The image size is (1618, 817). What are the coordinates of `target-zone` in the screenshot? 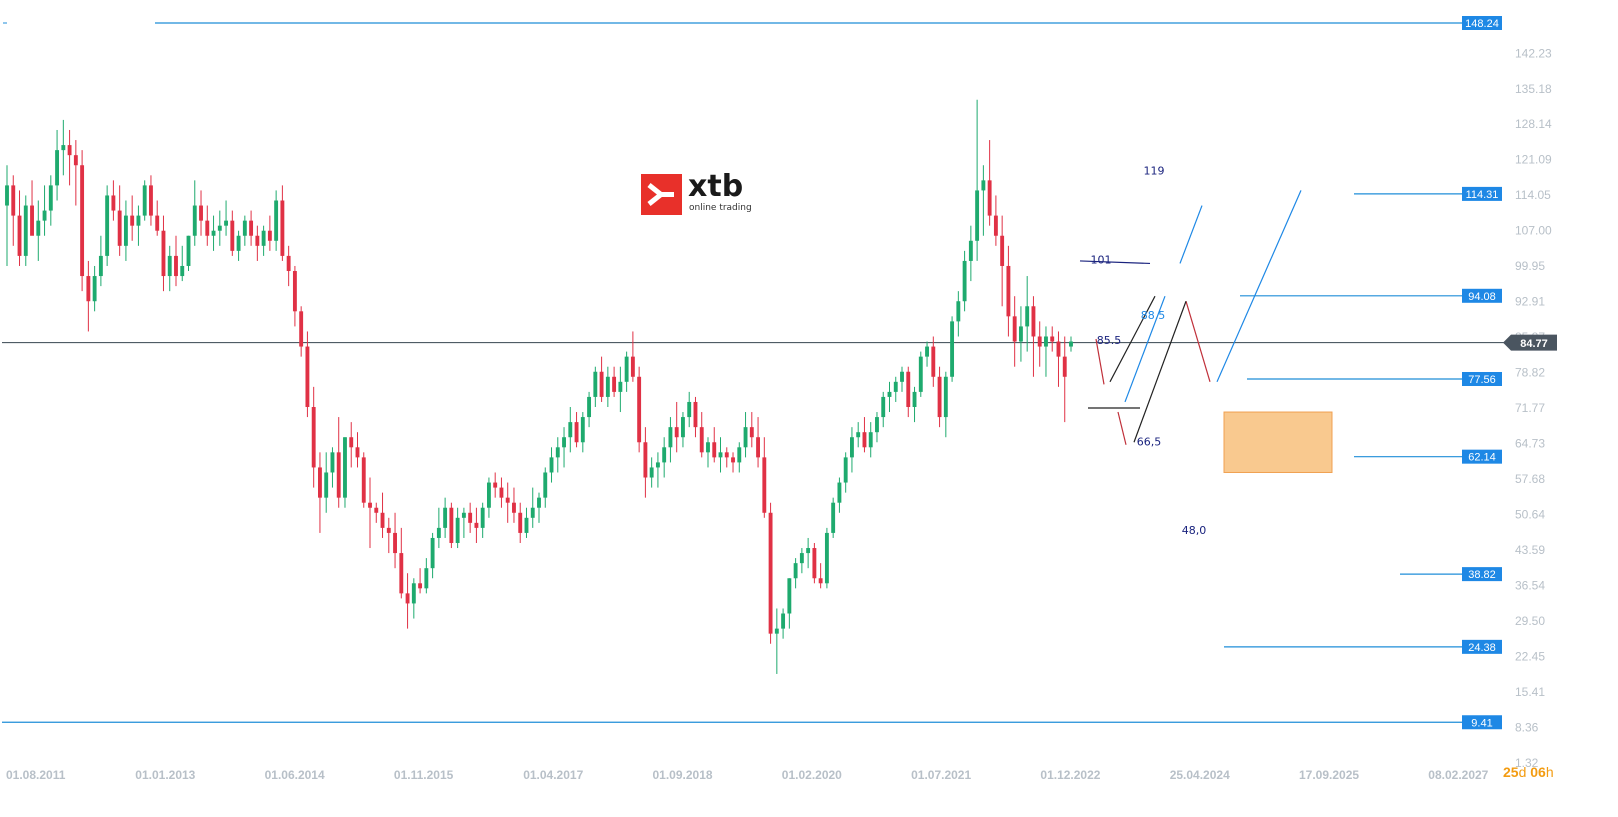 It's located at (1278, 442).